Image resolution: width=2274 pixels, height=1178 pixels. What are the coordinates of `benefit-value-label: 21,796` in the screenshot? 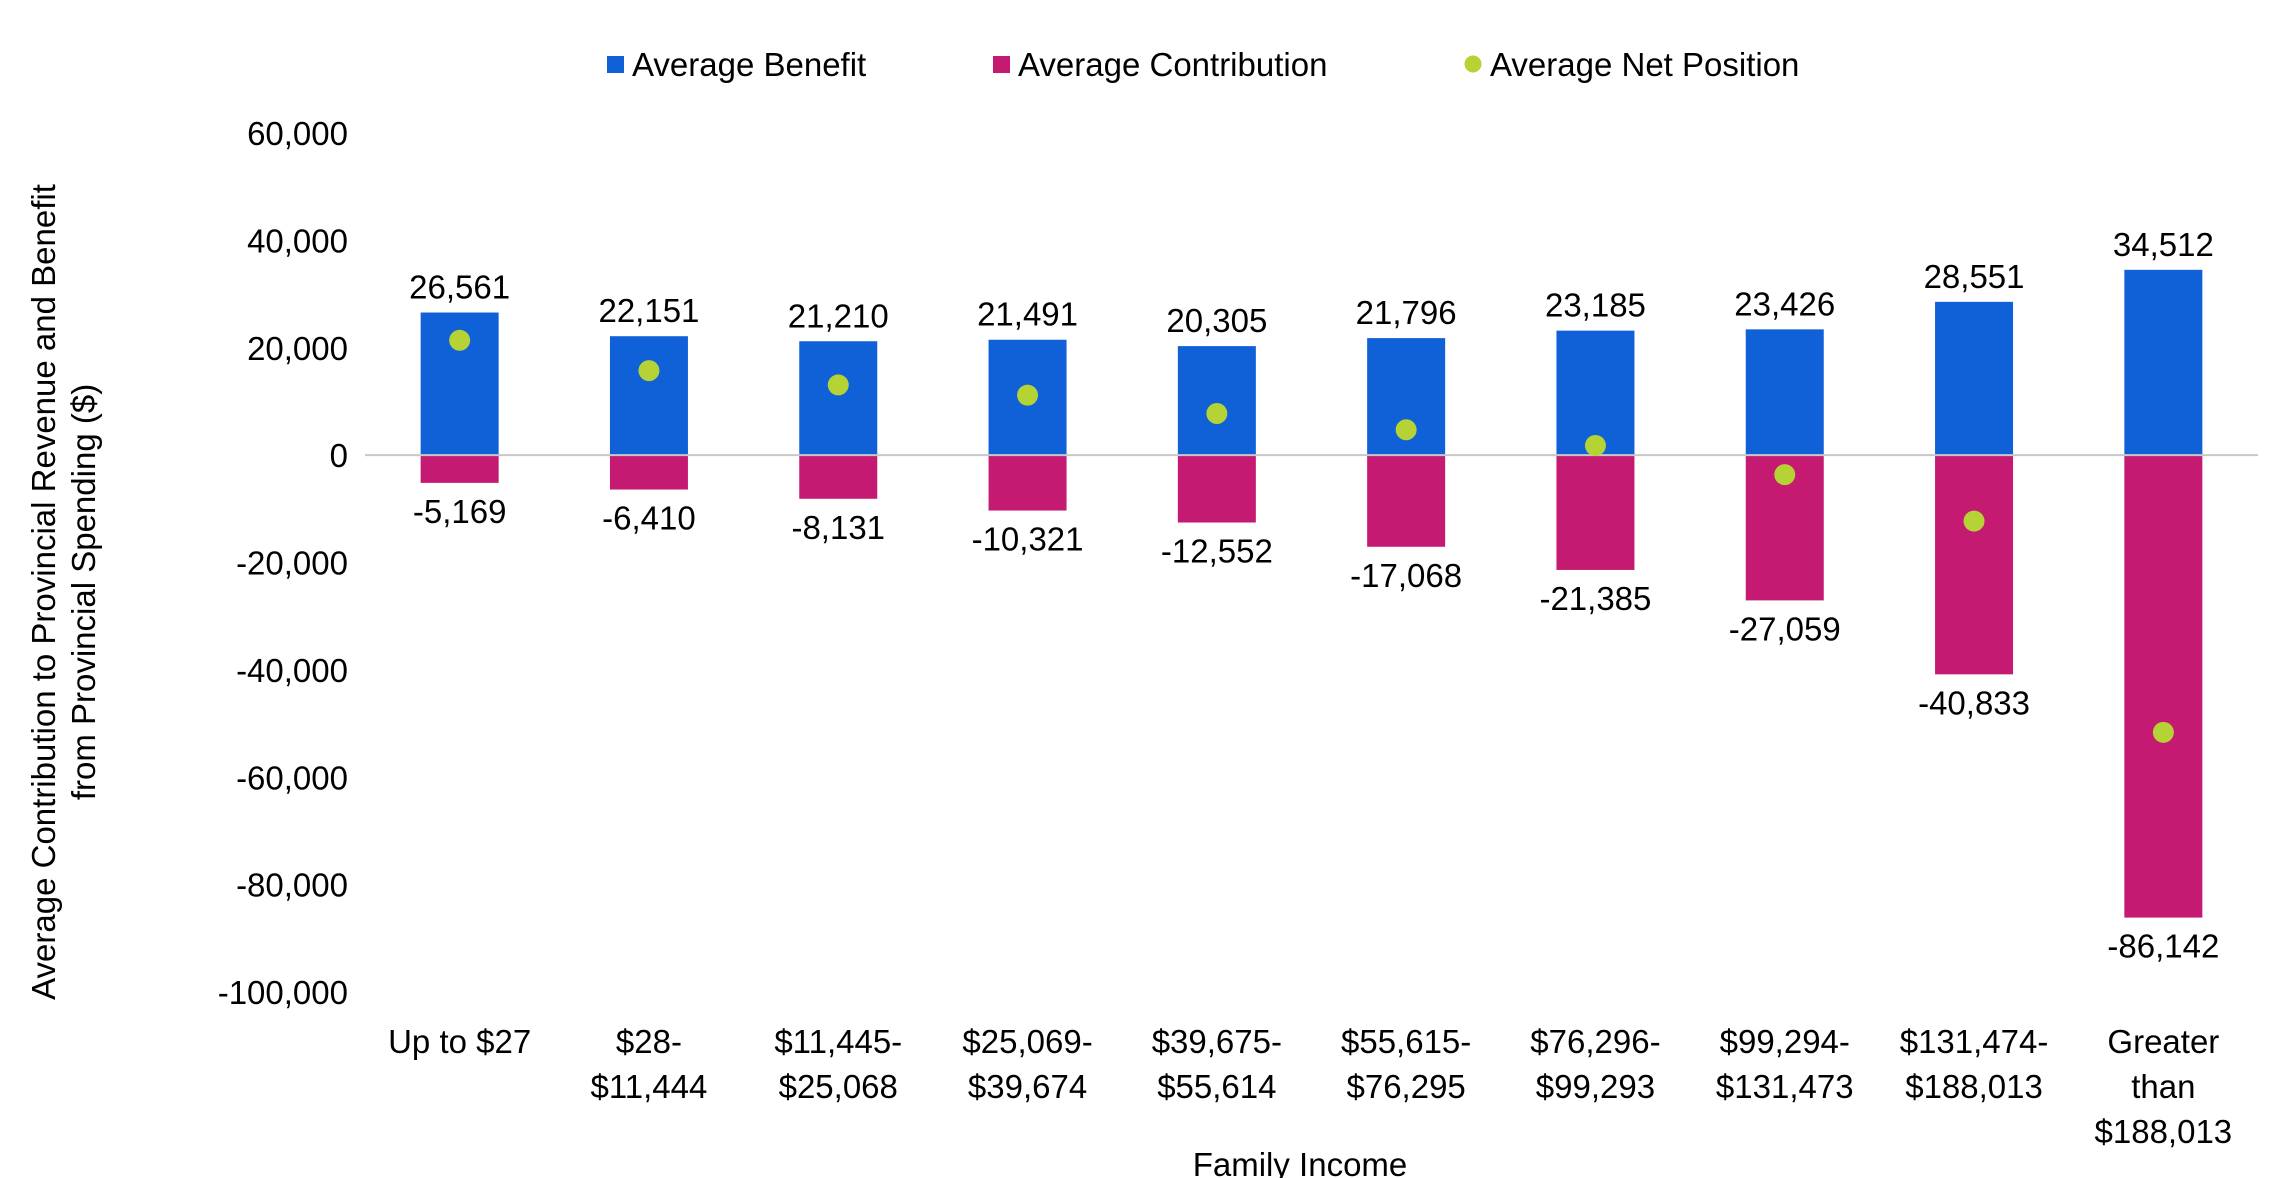 It's located at (1406, 312).